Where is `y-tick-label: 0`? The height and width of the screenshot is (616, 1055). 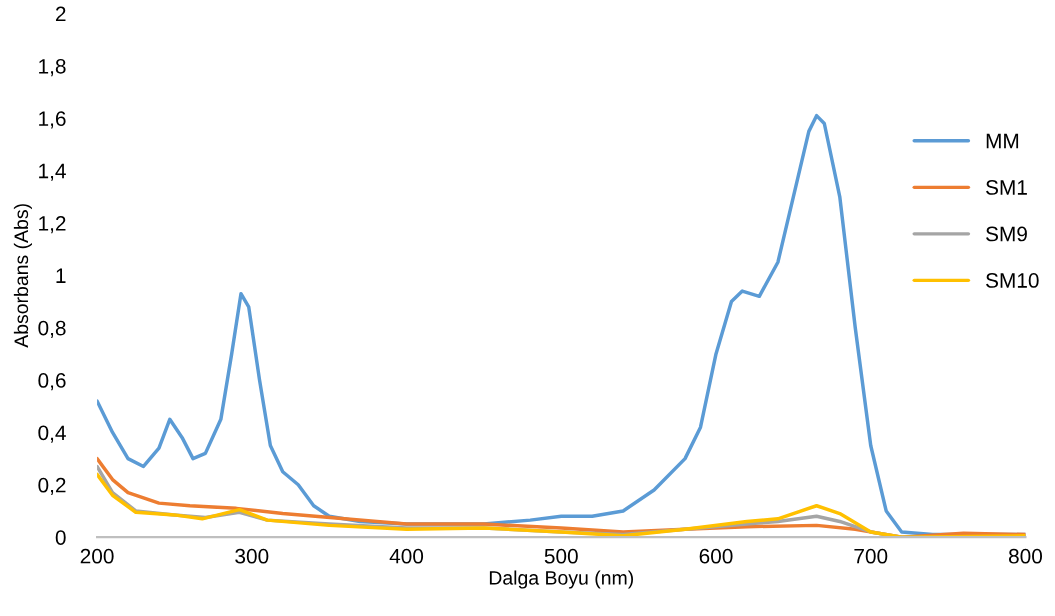
y-tick-label: 0 is located at coordinates (60, 537).